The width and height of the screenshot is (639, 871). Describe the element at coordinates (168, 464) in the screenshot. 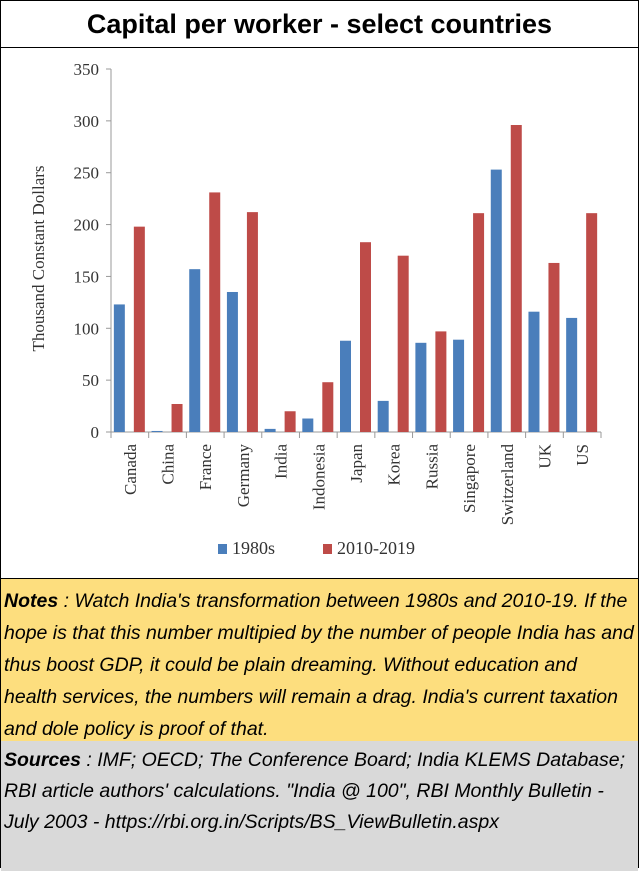

I see `x-tick-label: China` at that location.